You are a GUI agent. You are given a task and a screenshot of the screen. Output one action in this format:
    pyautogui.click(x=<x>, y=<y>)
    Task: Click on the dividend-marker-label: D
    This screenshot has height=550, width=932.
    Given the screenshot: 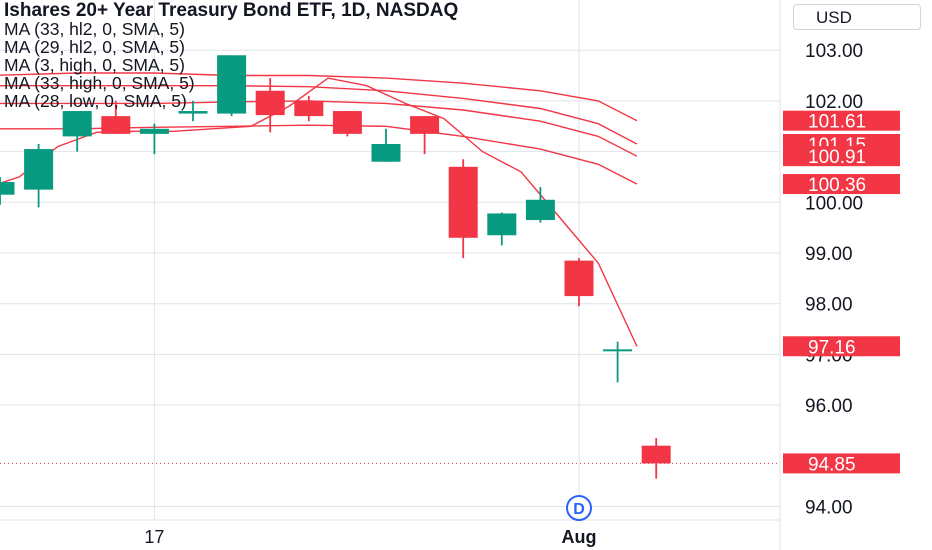 What is the action you would take?
    pyautogui.click(x=579, y=509)
    